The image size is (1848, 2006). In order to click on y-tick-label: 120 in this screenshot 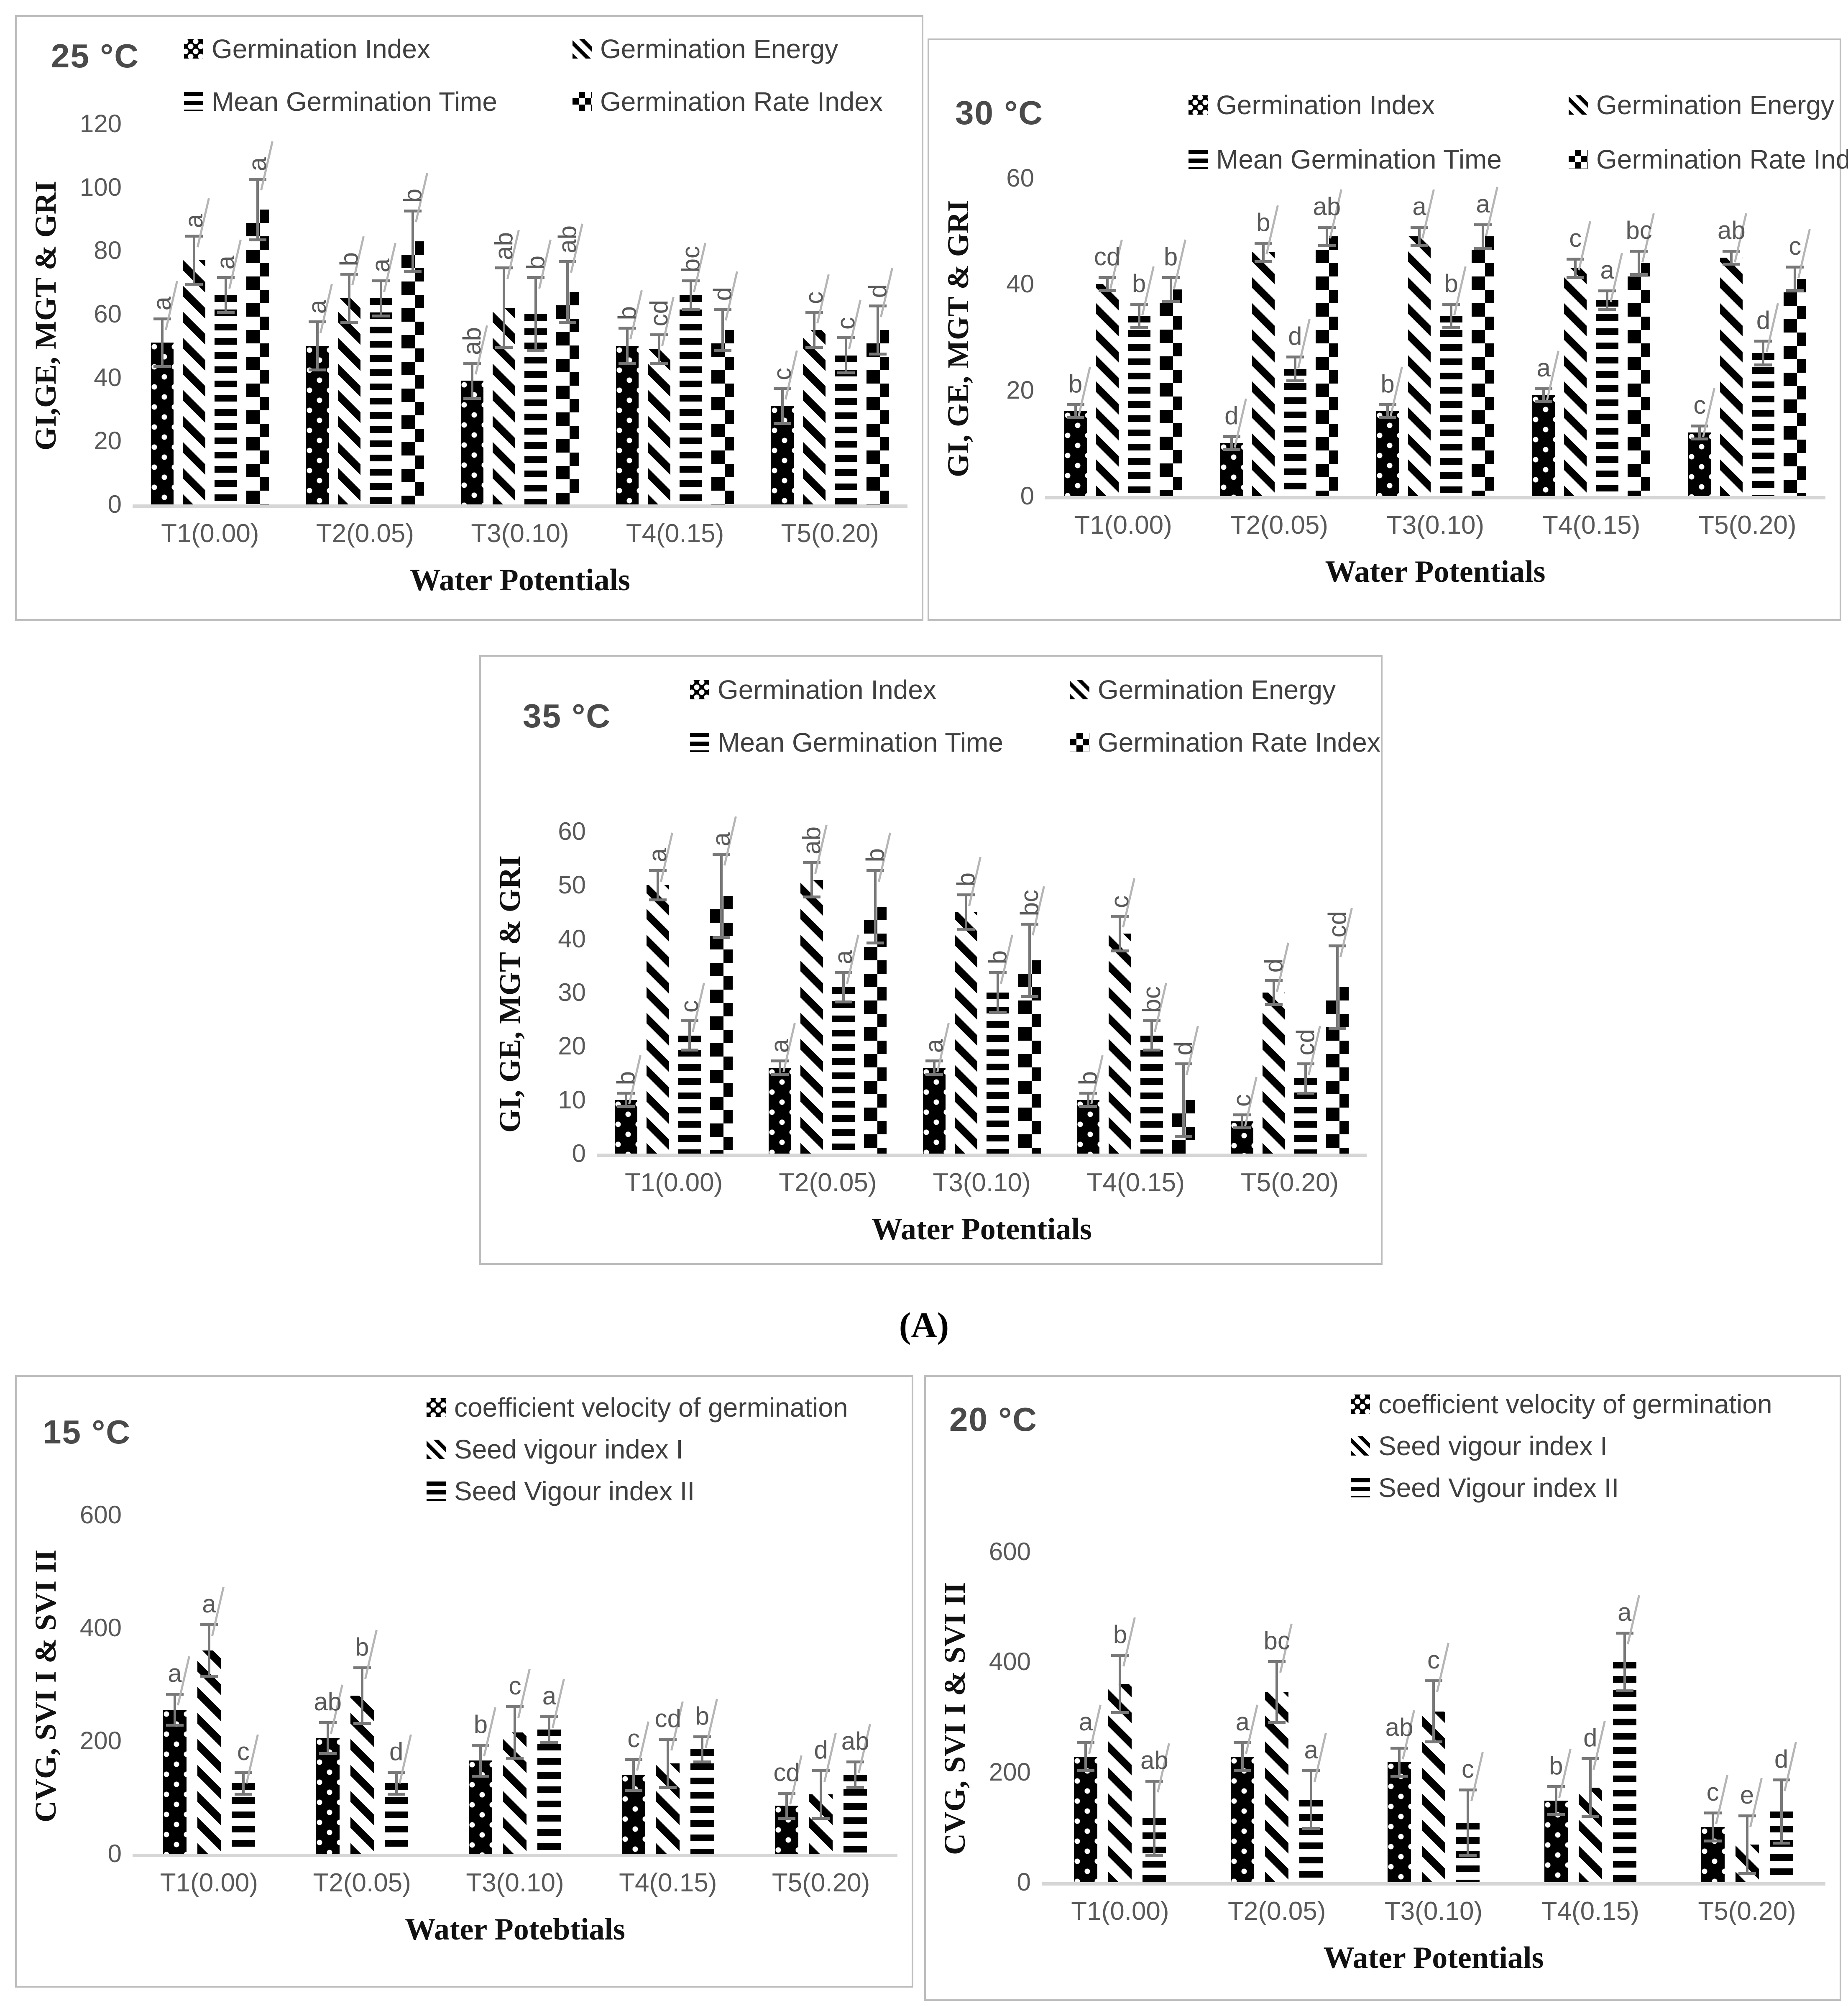, I will do `click(100, 124)`.